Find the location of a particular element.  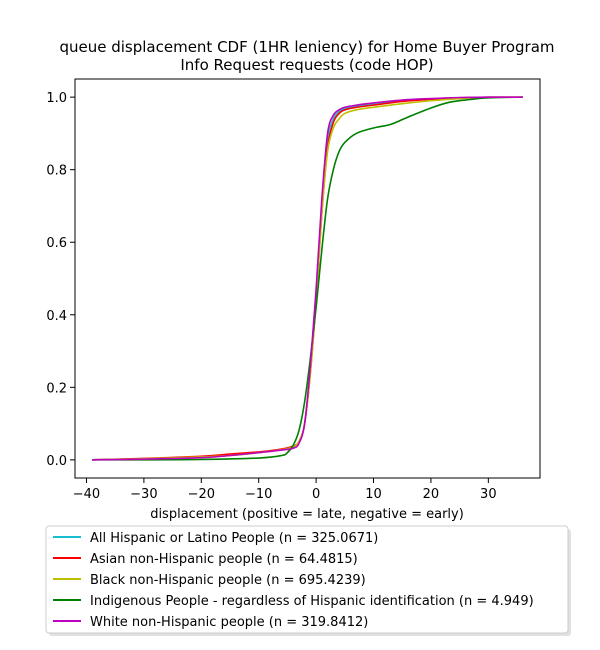

y-tick-label: 0.0 is located at coordinates (56, 461).